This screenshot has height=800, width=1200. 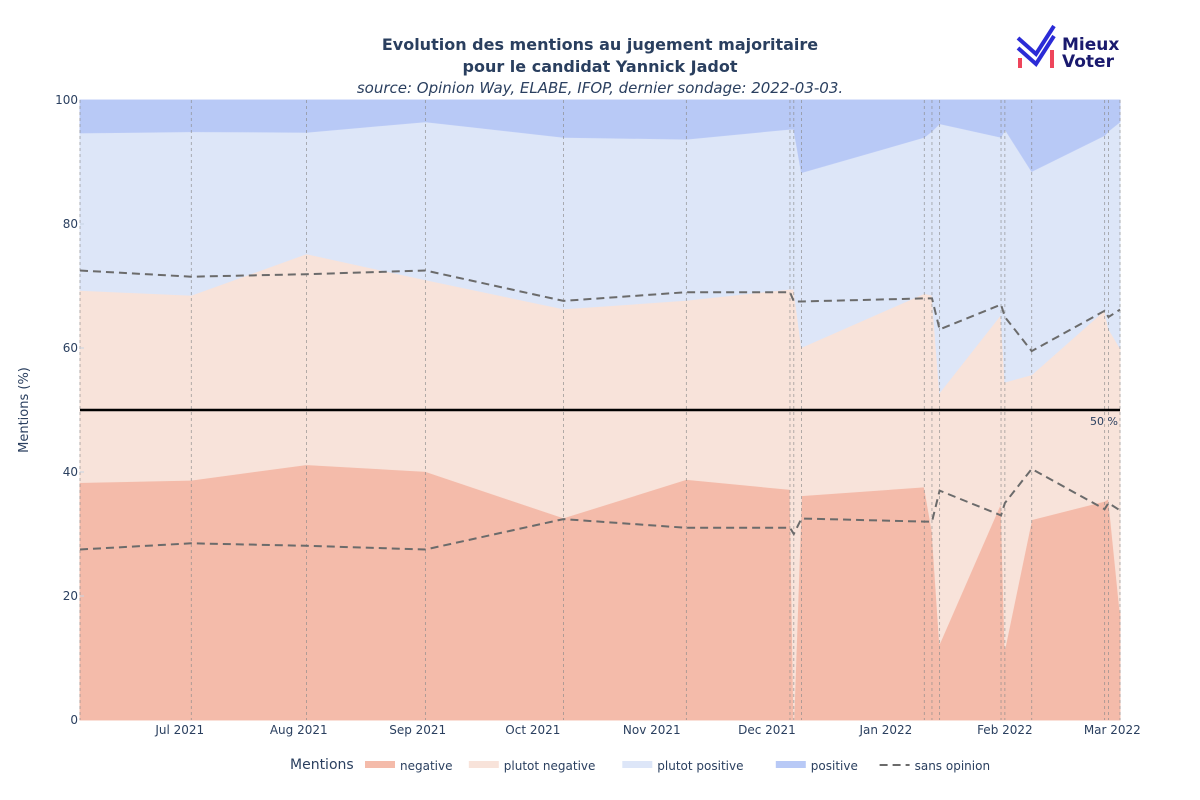 I want to click on legend-label-plutot-negative: plutot negative, so click(x=550, y=766).